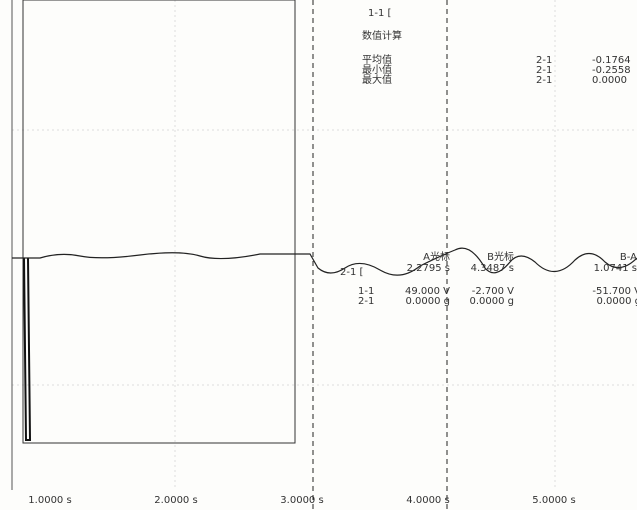 This screenshot has height=510, width=637. What do you see at coordinates (493, 291) in the screenshot?
I see `cursor-reading: -2.700 V` at bounding box center [493, 291].